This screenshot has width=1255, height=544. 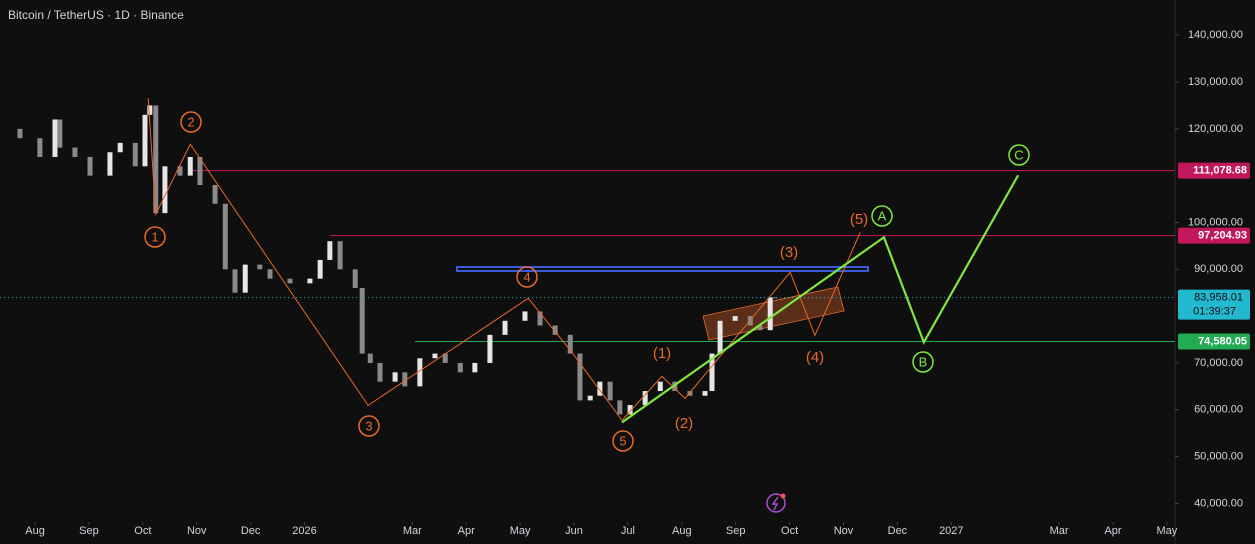 What do you see at coordinates (776, 503) in the screenshot?
I see `icon` at bounding box center [776, 503].